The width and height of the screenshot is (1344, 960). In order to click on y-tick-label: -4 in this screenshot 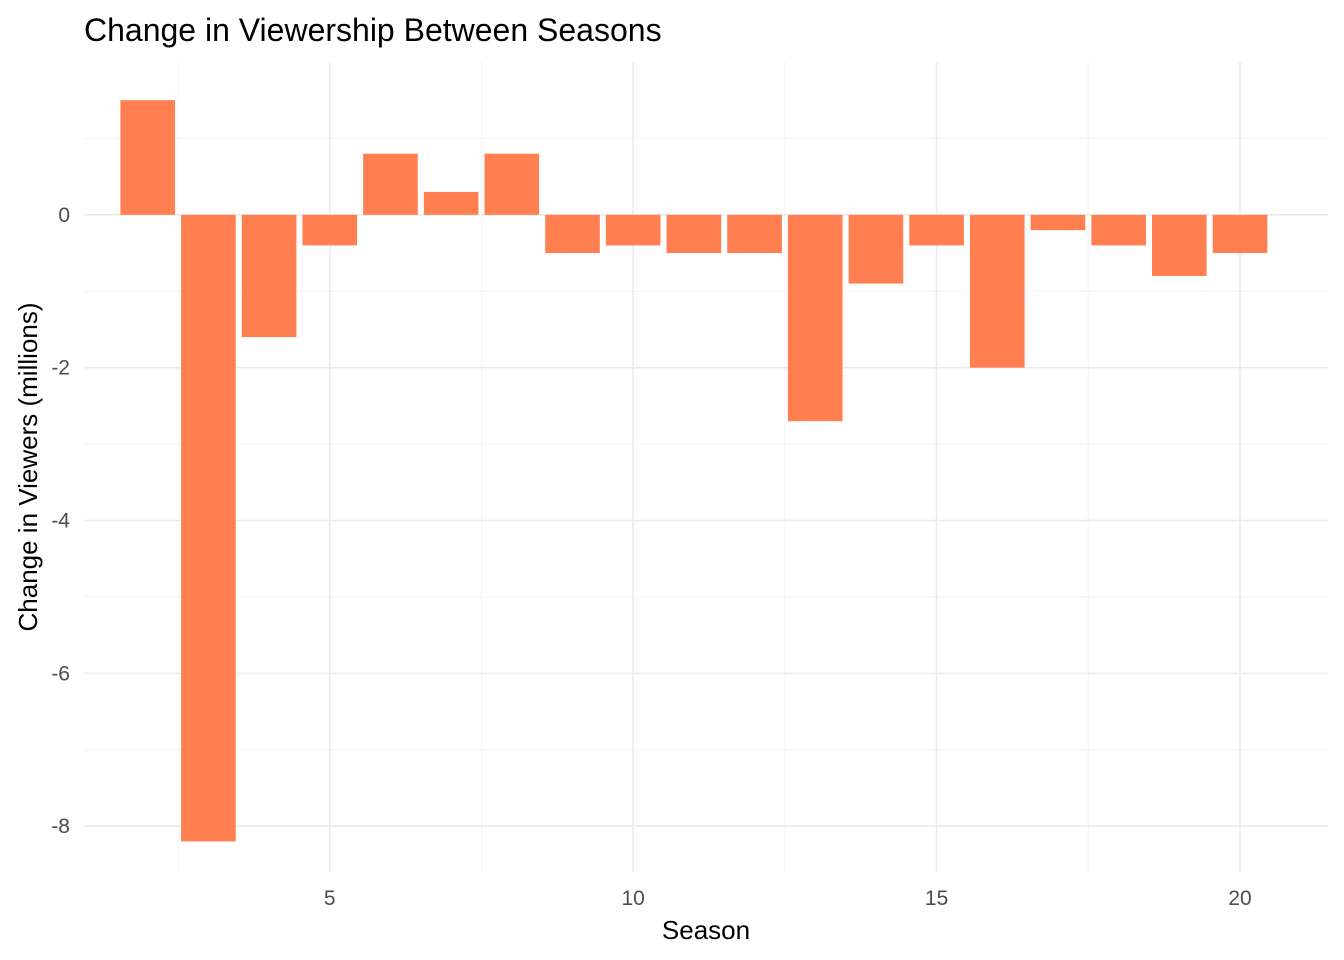, I will do `click(60, 520)`.